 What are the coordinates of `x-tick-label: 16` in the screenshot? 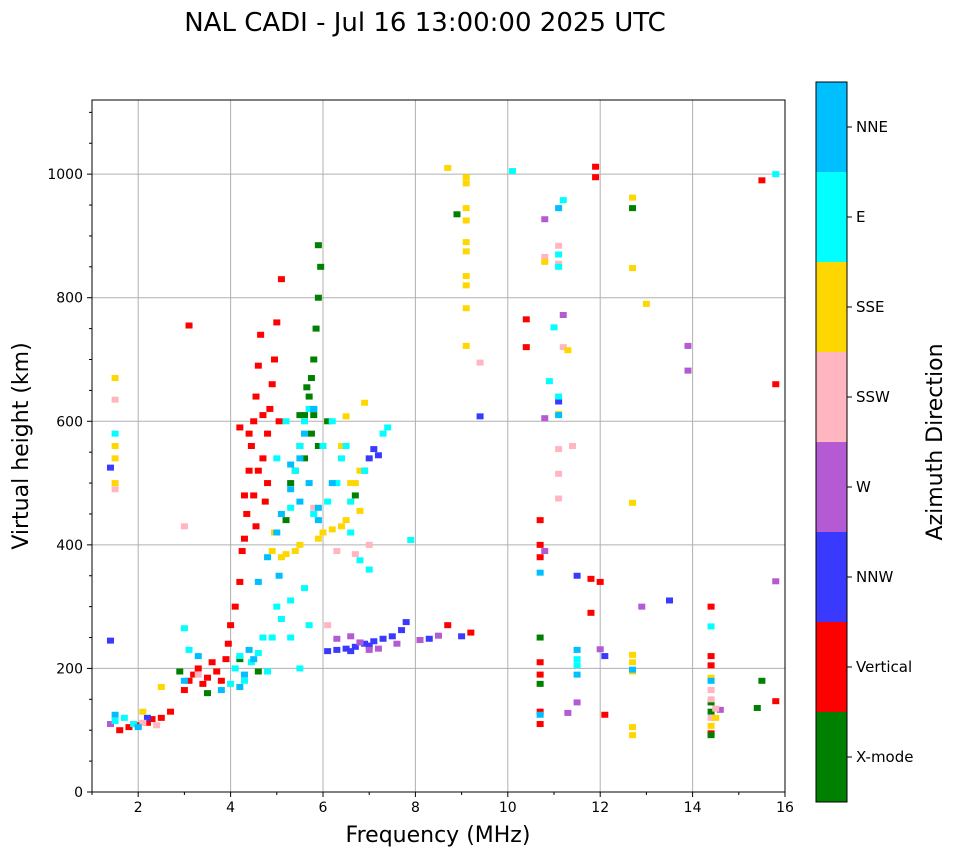 It's located at (785, 808).